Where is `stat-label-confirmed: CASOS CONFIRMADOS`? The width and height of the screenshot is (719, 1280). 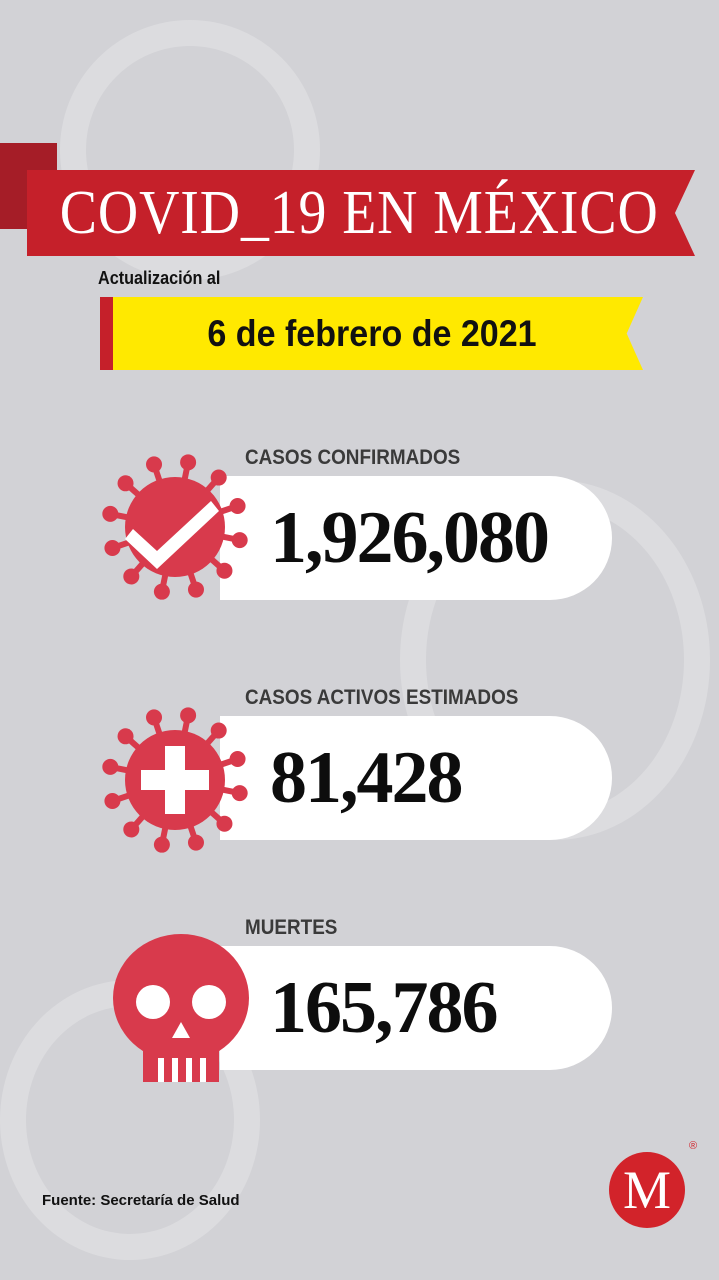
stat-label-confirmed: CASOS CONFIRMADOS is located at coordinates (353, 457).